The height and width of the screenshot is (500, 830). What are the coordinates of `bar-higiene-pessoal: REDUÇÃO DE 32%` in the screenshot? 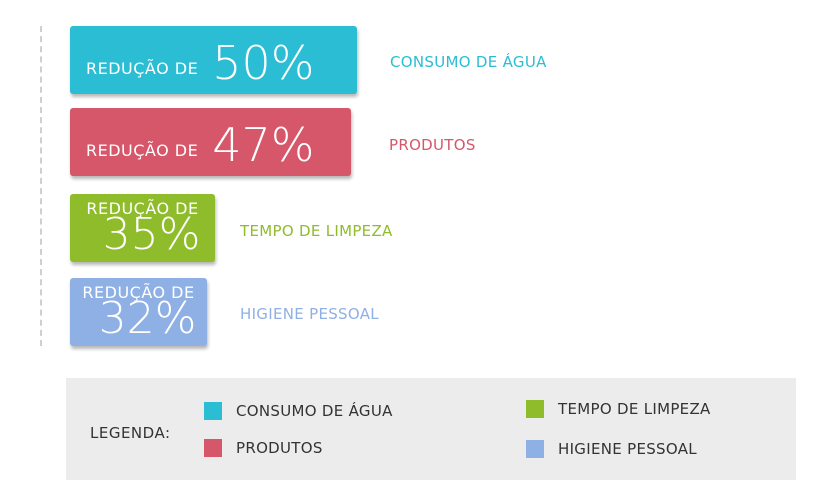 It's located at (138, 312).